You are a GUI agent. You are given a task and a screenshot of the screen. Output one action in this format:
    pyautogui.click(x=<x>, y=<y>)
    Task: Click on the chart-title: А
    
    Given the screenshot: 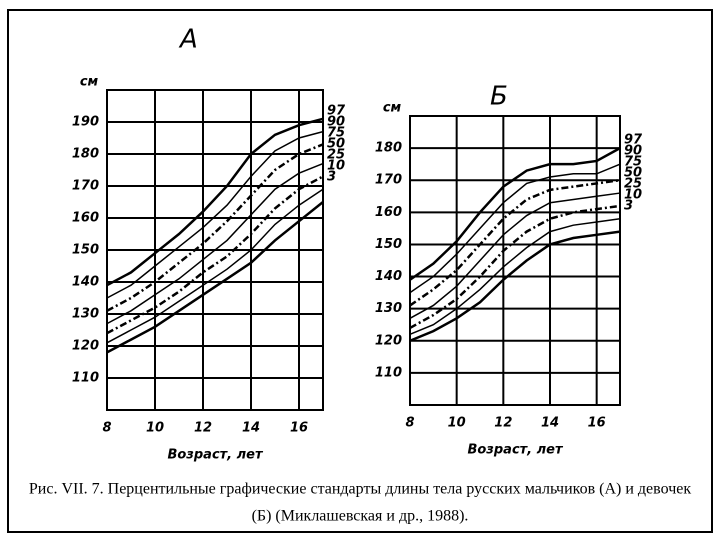 What is the action you would take?
    pyautogui.click(x=188, y=40)
    